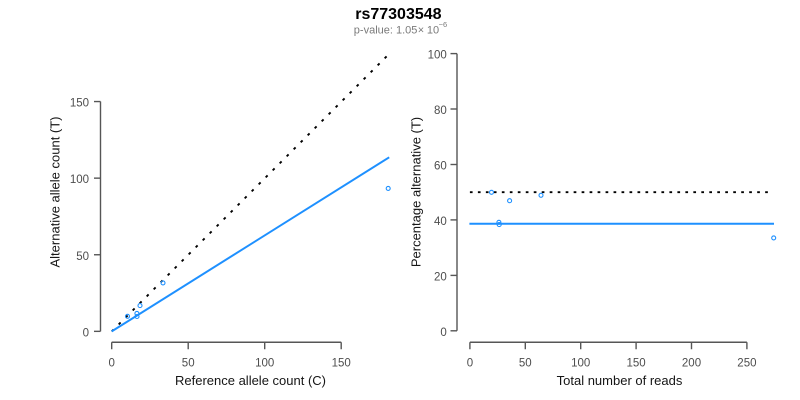 The image size is (800, 400). I want to click on svg-text: 10, so click(433, 30).